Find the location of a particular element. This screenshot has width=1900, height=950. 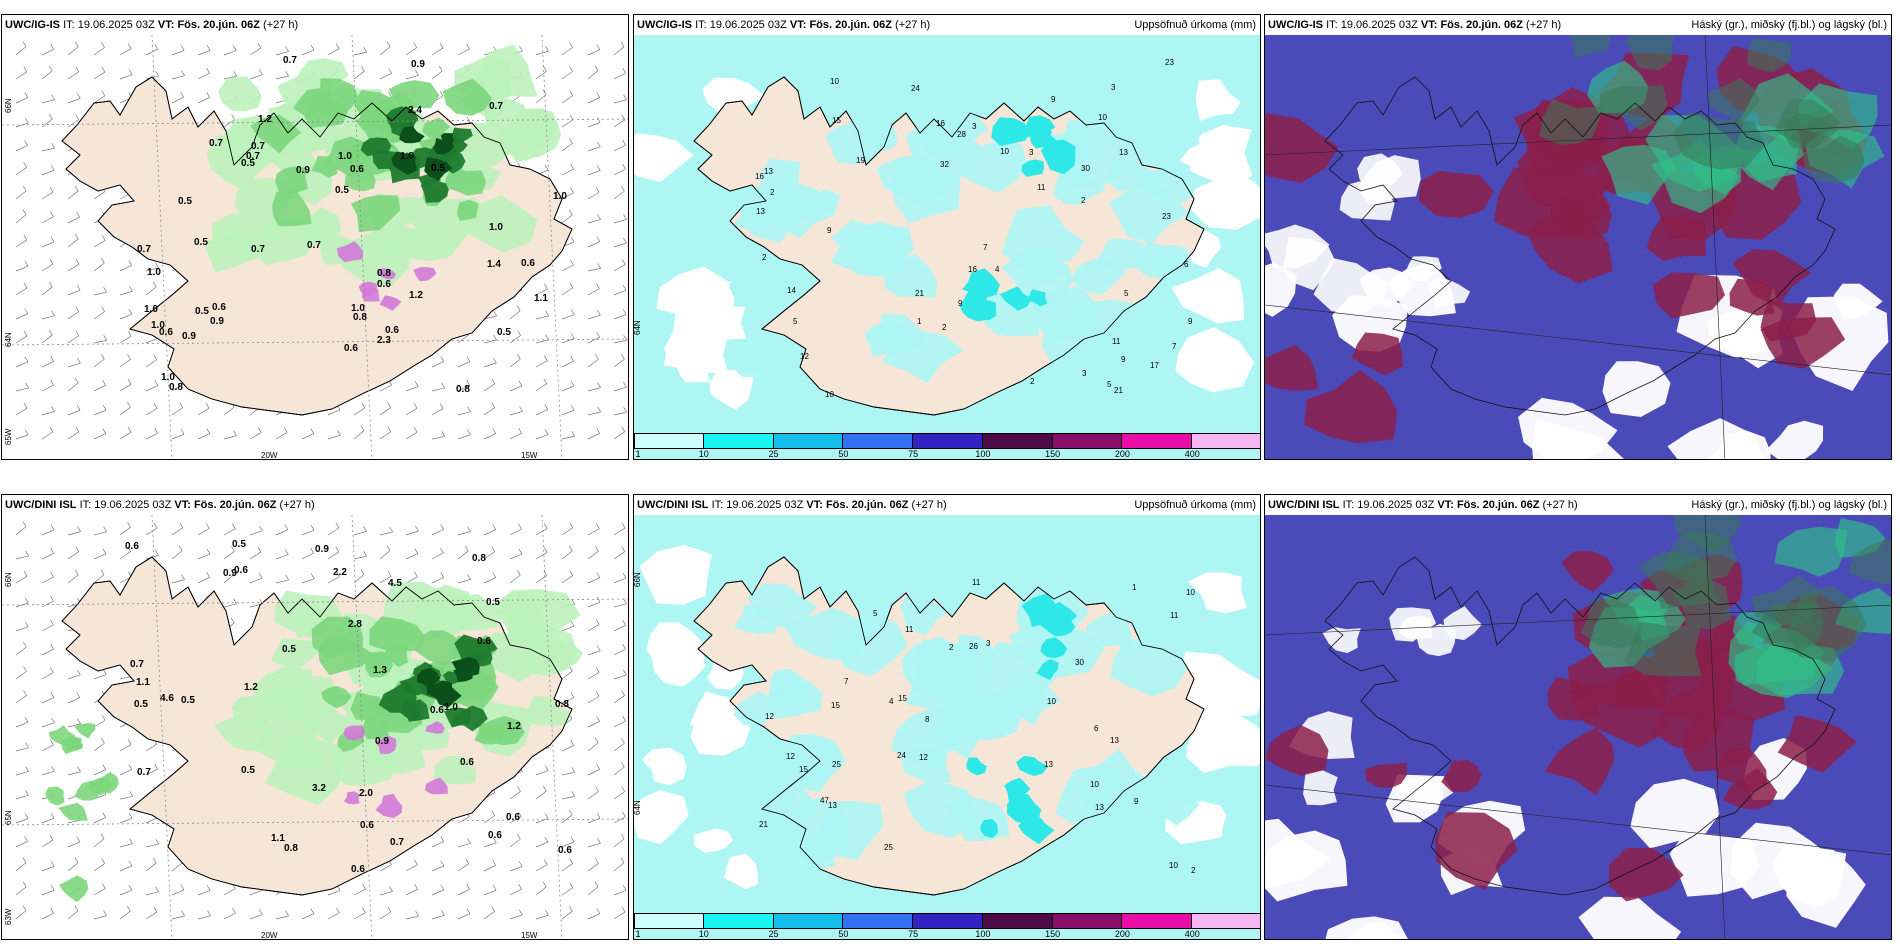

model-name: UWC/IG-IS is located at coordinates (664, 25).